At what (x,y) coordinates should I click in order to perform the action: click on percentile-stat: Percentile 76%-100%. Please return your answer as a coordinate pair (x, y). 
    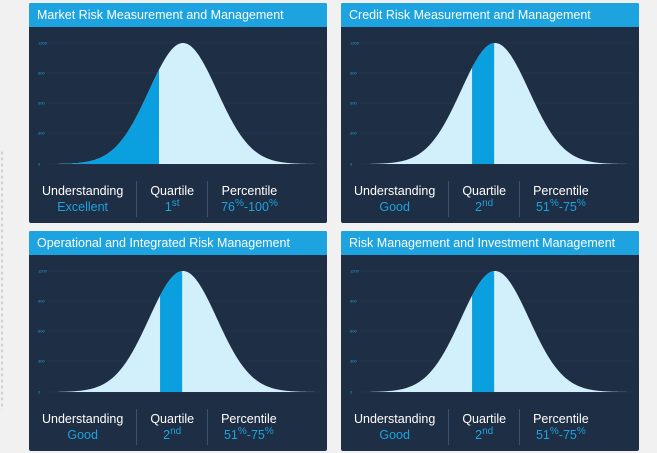
    Looking at the image, I should click on (249, 199).